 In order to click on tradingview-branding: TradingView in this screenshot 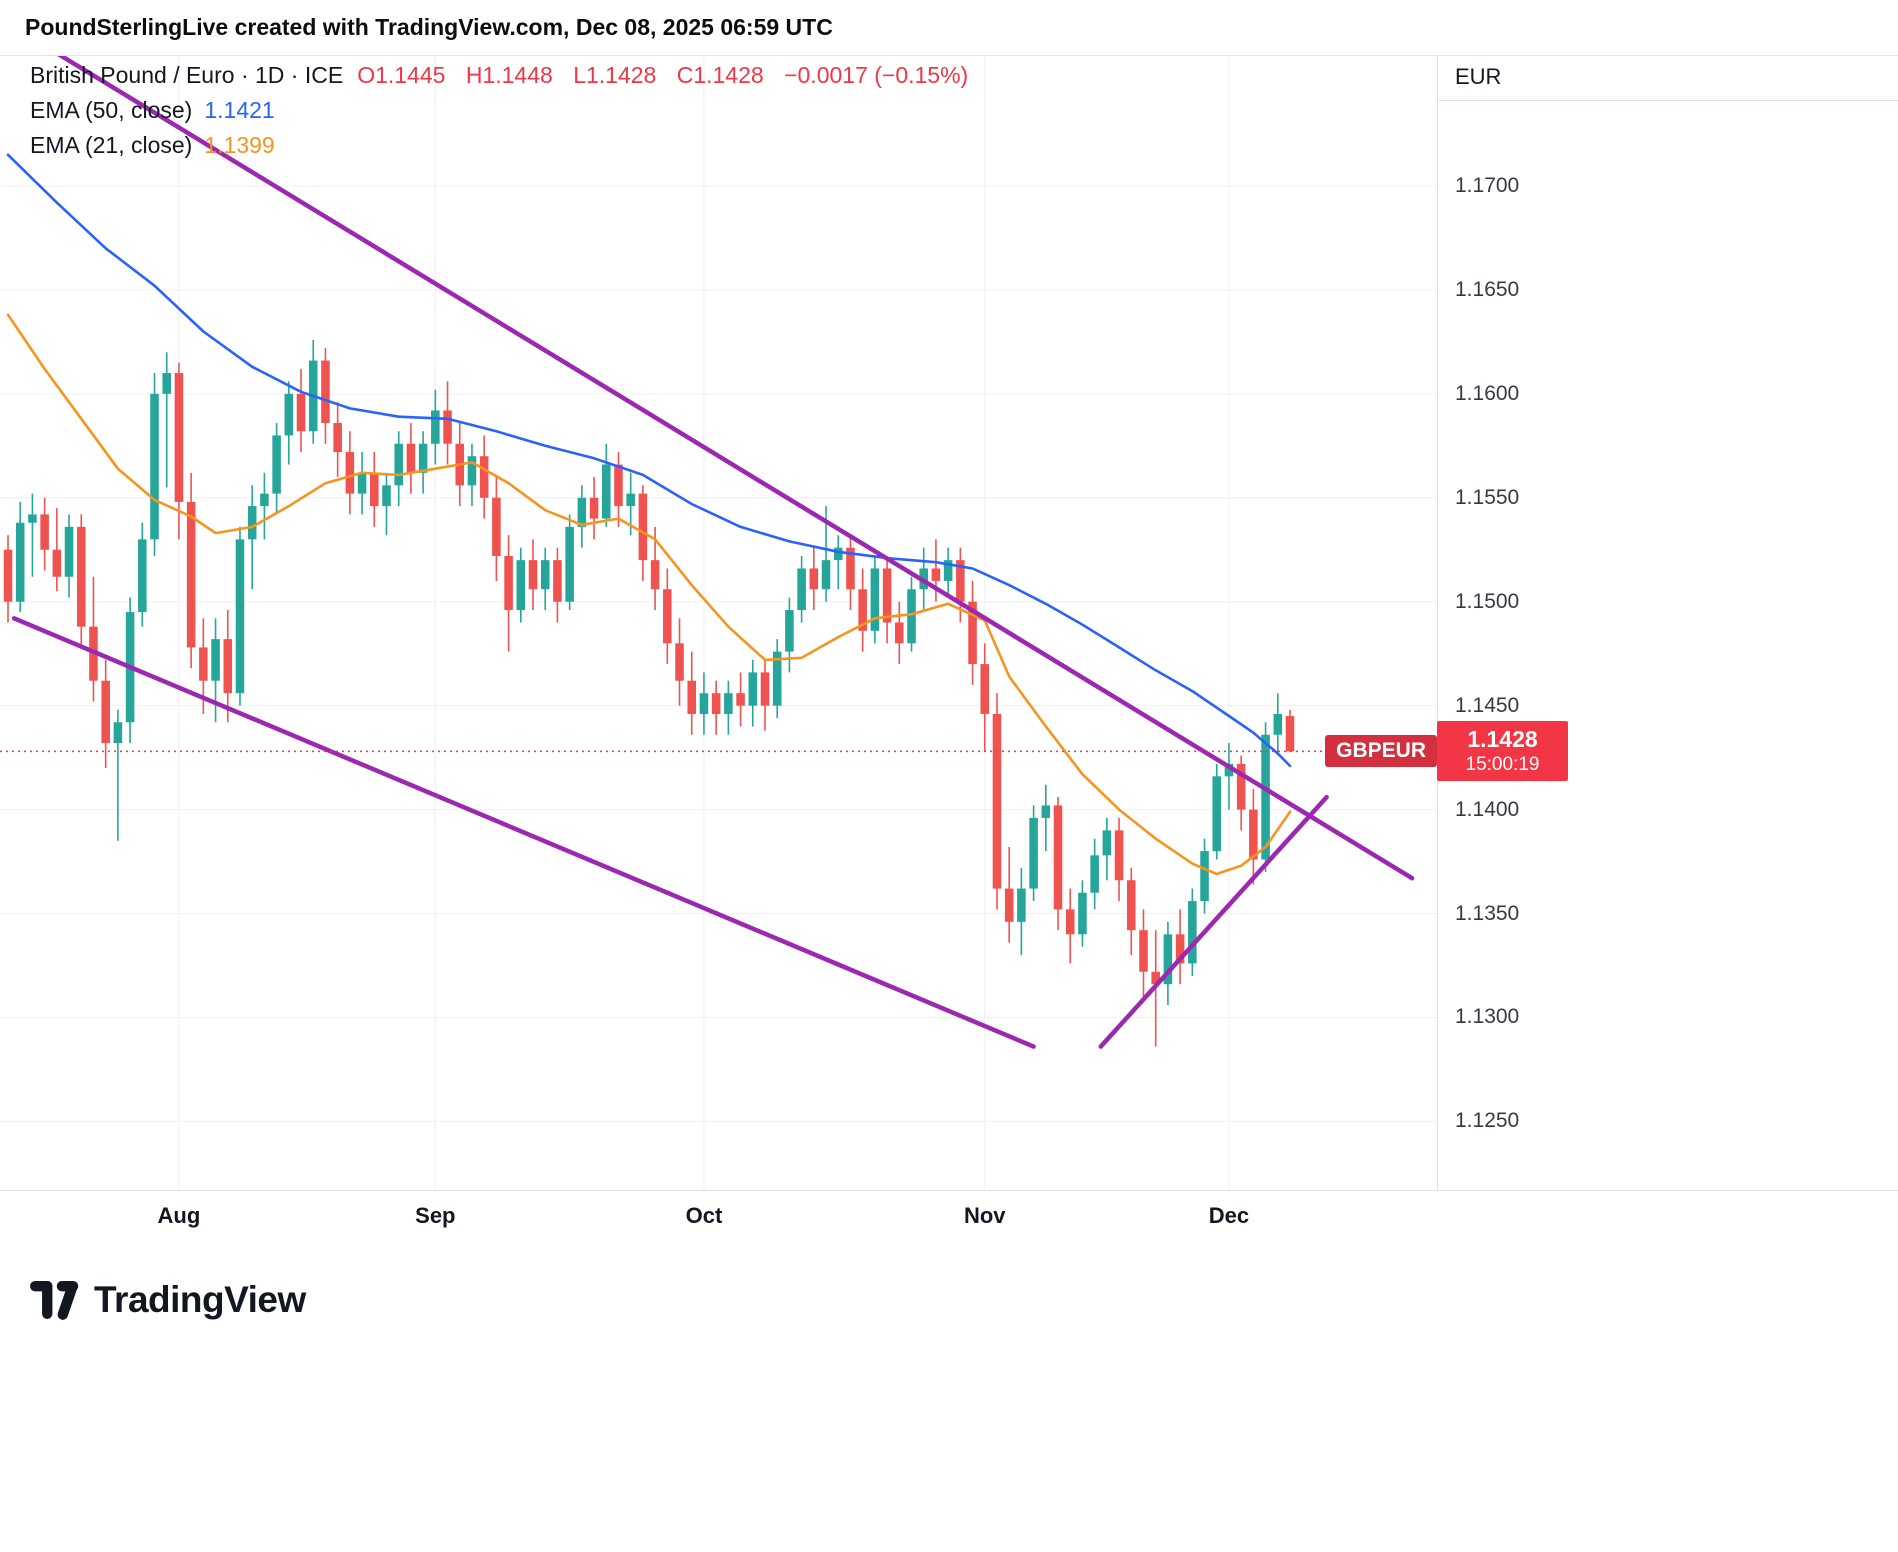, I will do `click(168, 1300)`.